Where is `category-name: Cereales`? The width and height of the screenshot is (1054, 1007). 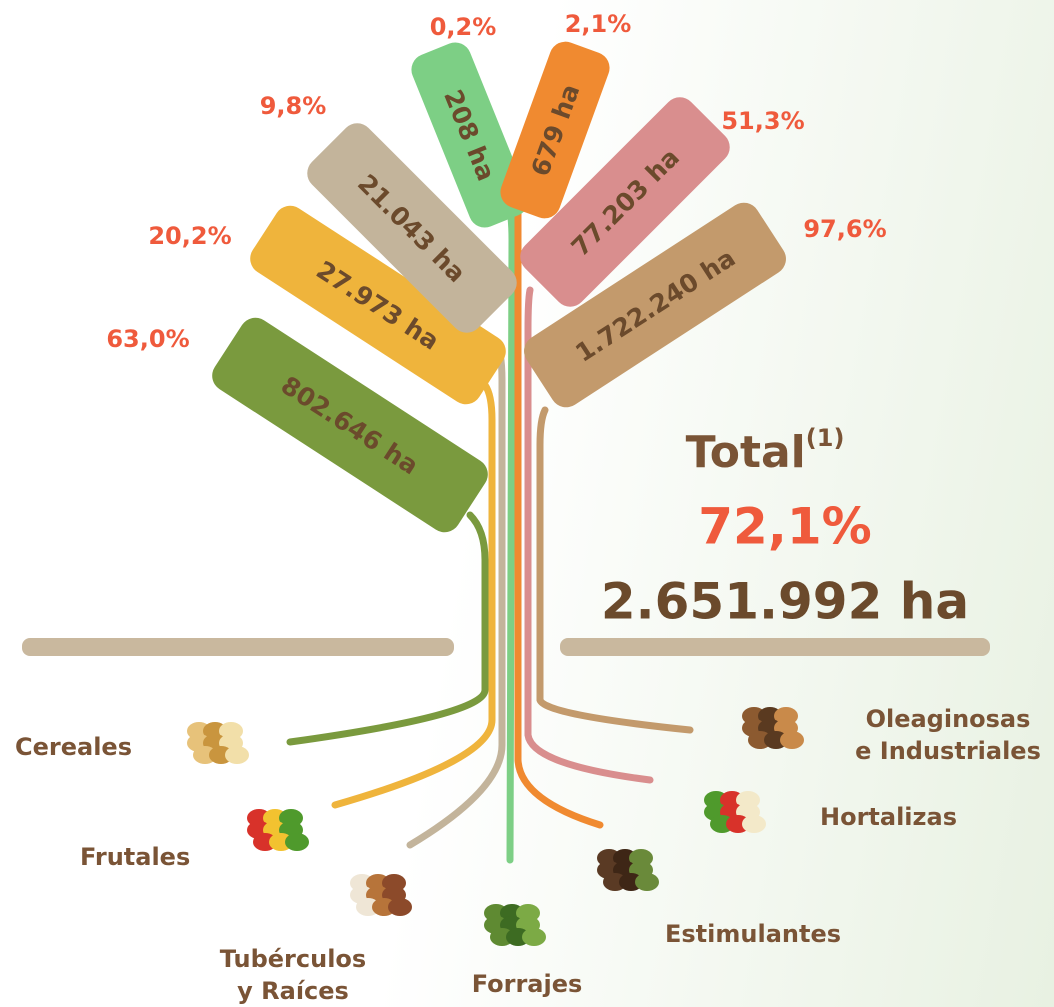
category-name: Cereales is located at coordinates (73, 747).